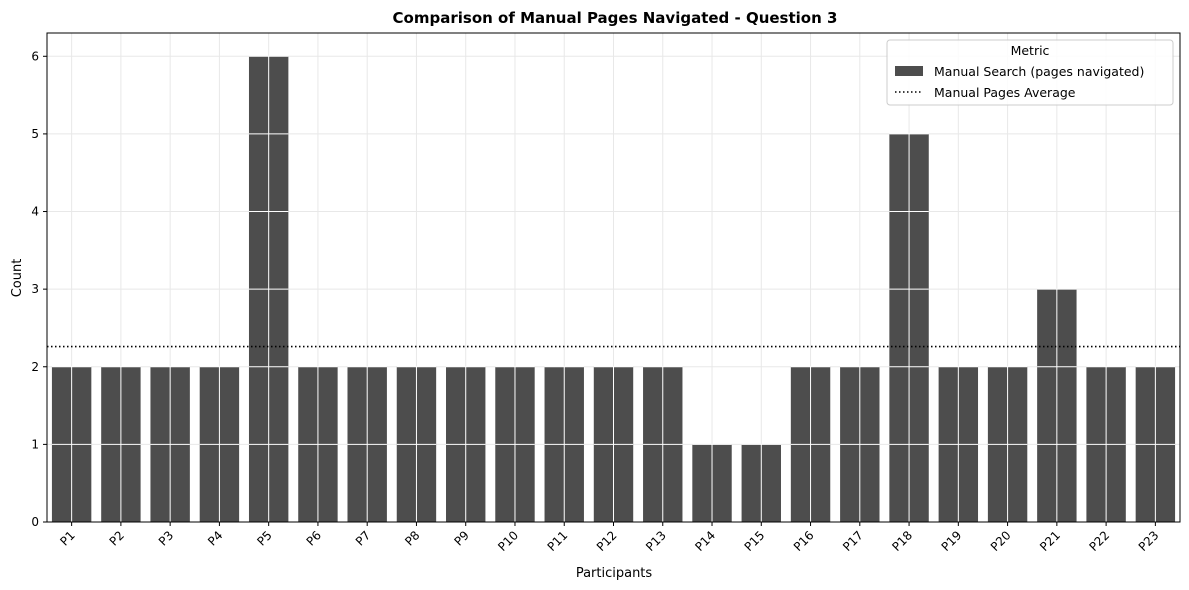 This screenshot has width=1189, height=590. What do you see at coordinates (314, 538) in the screenshot?
I see `x-tick-label: P6` at bounding box center [314, 538].